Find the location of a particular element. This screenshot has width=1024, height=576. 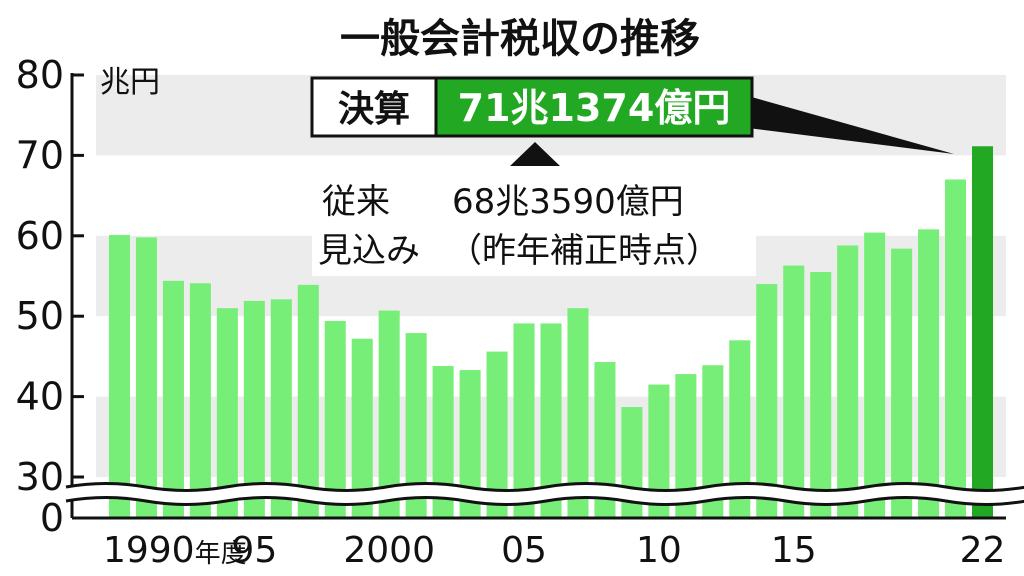

estimate-annotation: 従来 68兆3590億円 見込み （昨年補正時点） is located at coordinates (534, 209).